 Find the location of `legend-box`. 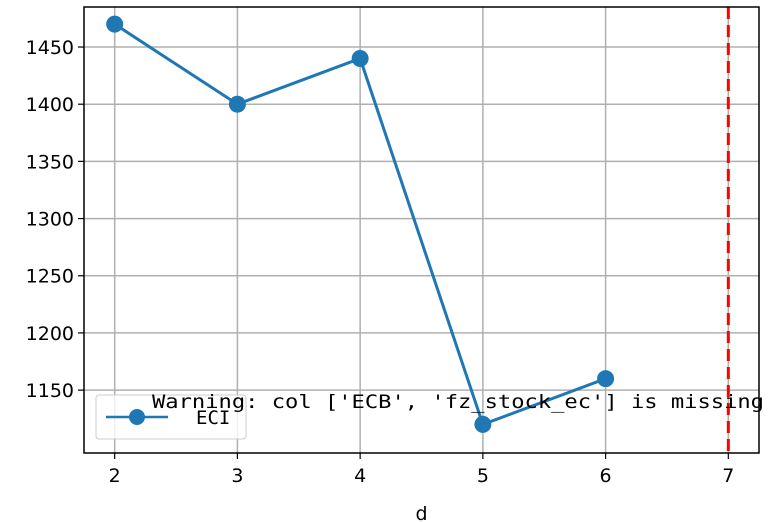

legend-box is located at coordinates (171, 417).